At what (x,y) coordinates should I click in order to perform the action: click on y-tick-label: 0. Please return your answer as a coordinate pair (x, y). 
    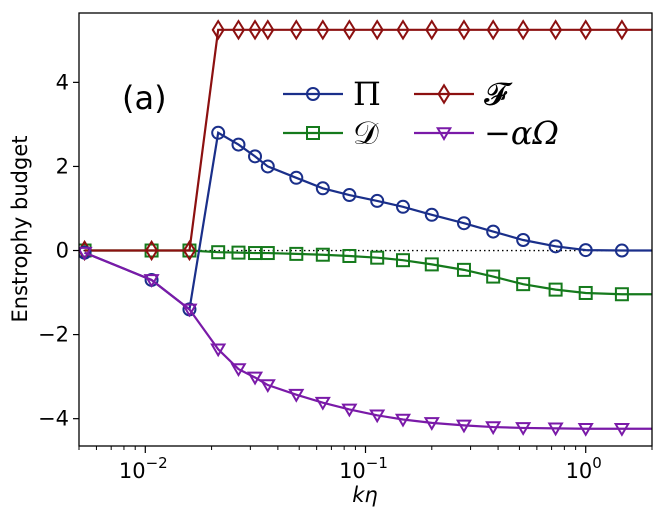
    Looking at the image, I should click on (62, 251).